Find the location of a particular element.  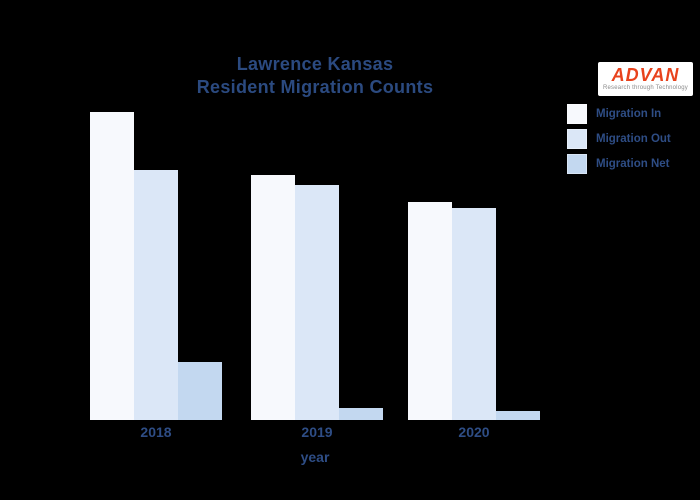

advan-logo: ADVAN Research through Technology is located at coordinates (645, 79).